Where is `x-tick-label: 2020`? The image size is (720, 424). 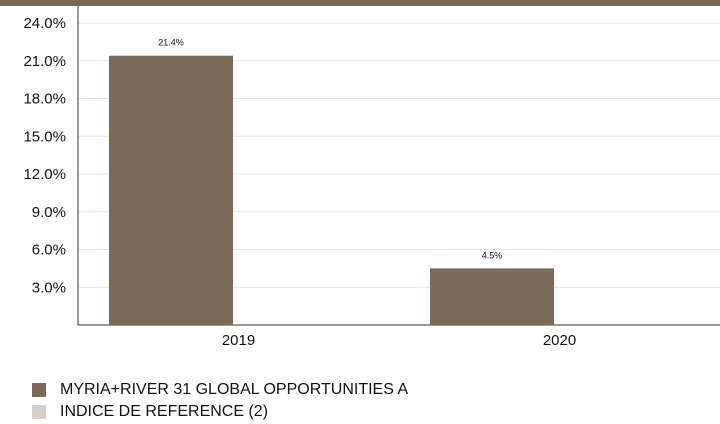
x-tick-label: 2020 is located at coordinates (559, 340).